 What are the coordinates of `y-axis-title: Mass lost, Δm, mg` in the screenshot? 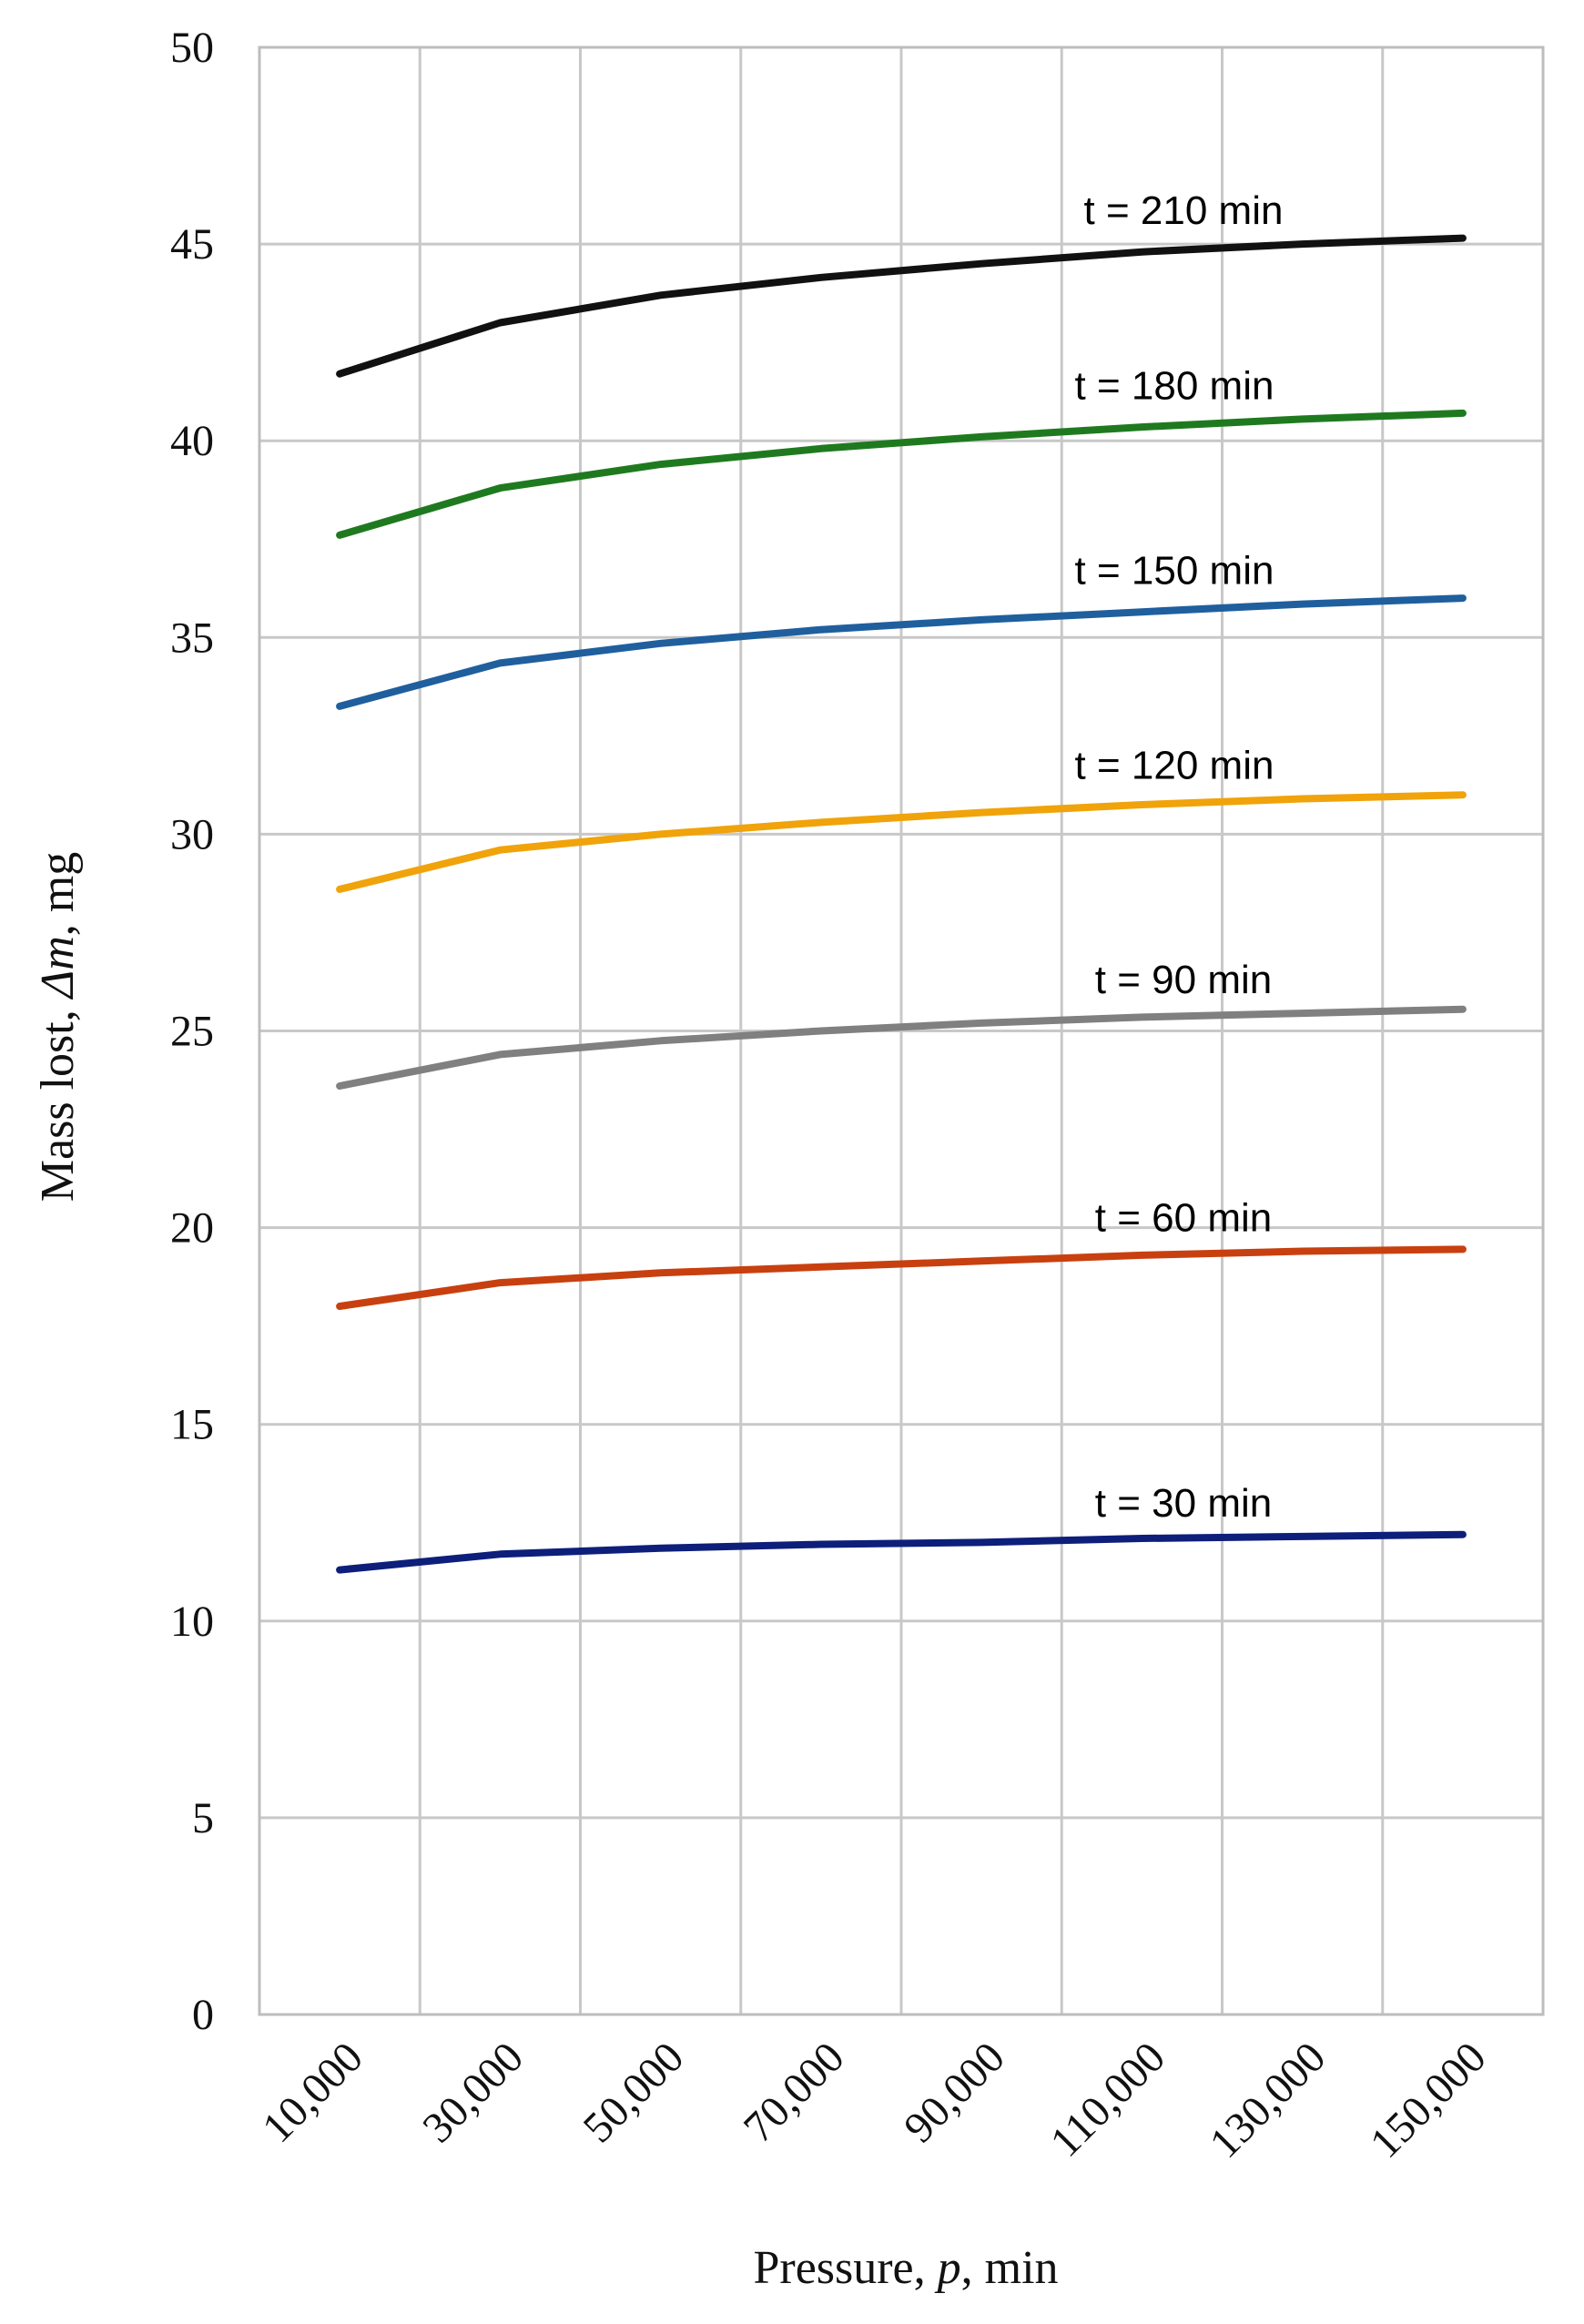 It's located at (58, 1027).